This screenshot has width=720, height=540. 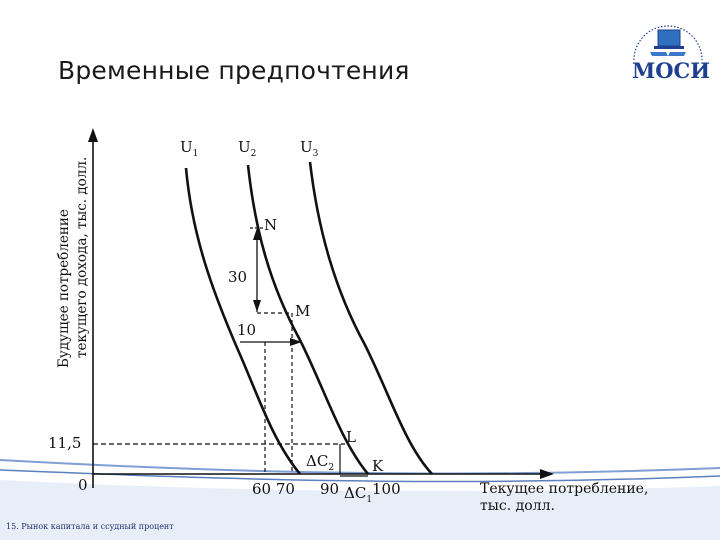 What do you see at coordinates (668, 43) in the screenshot?
I see `logo-emblem` at bounding box center [668, 43].